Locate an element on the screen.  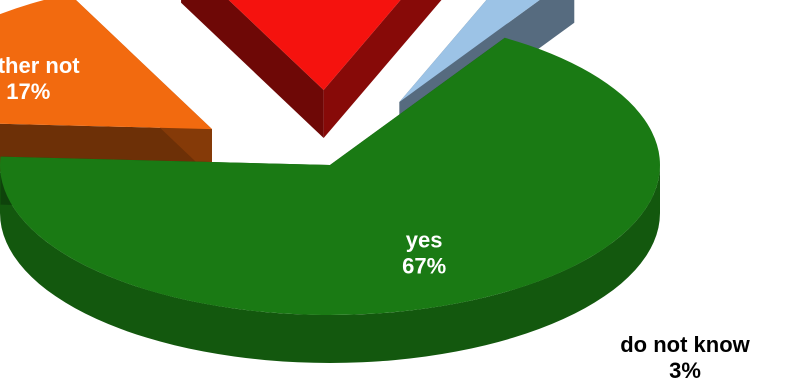
pie-slice-cut-end-no is located at coordinates (382, 69).